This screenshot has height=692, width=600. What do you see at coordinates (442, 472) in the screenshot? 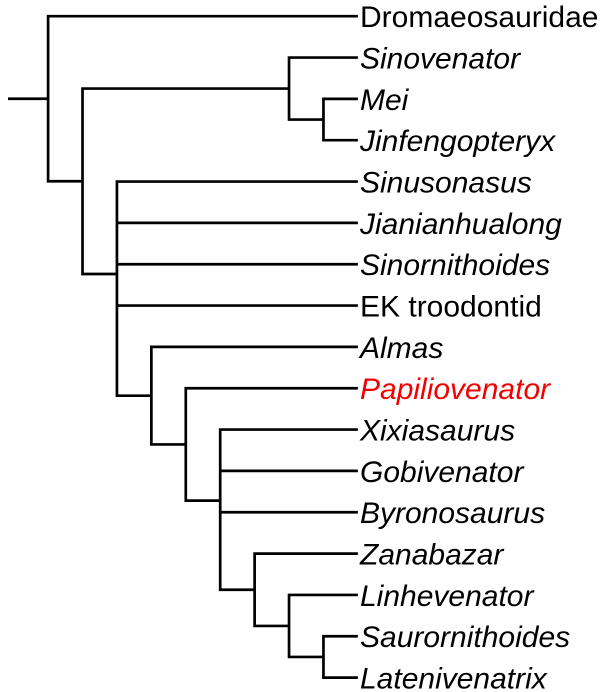
I see `svg-text: Gobivenator` at bounding box center [442, 472].